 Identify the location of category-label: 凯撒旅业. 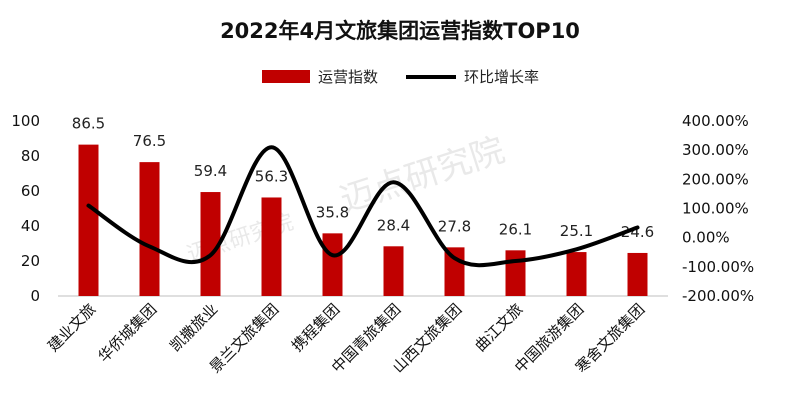
(193, 327).